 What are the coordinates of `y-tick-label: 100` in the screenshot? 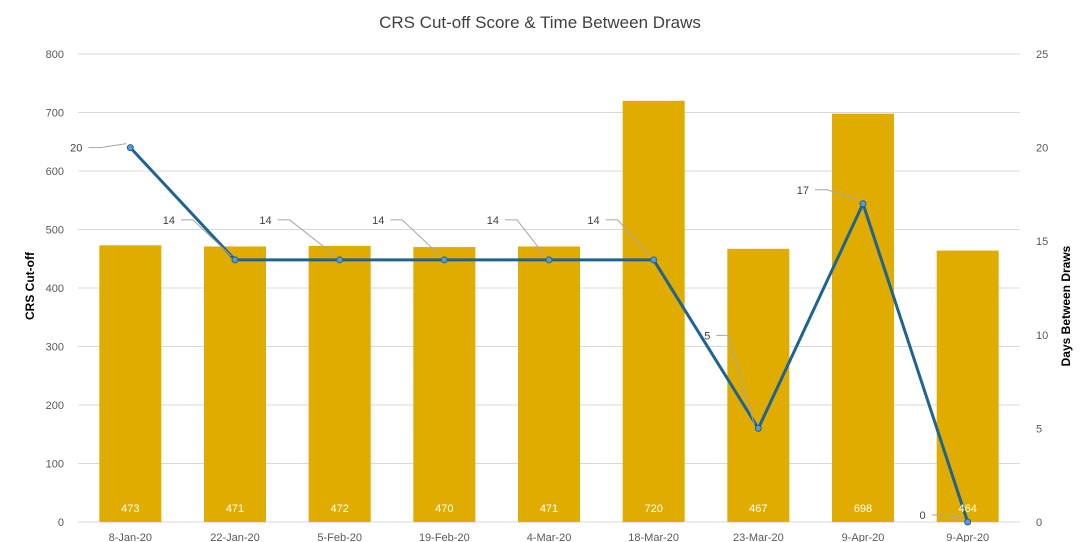 It's located at (55, 465).